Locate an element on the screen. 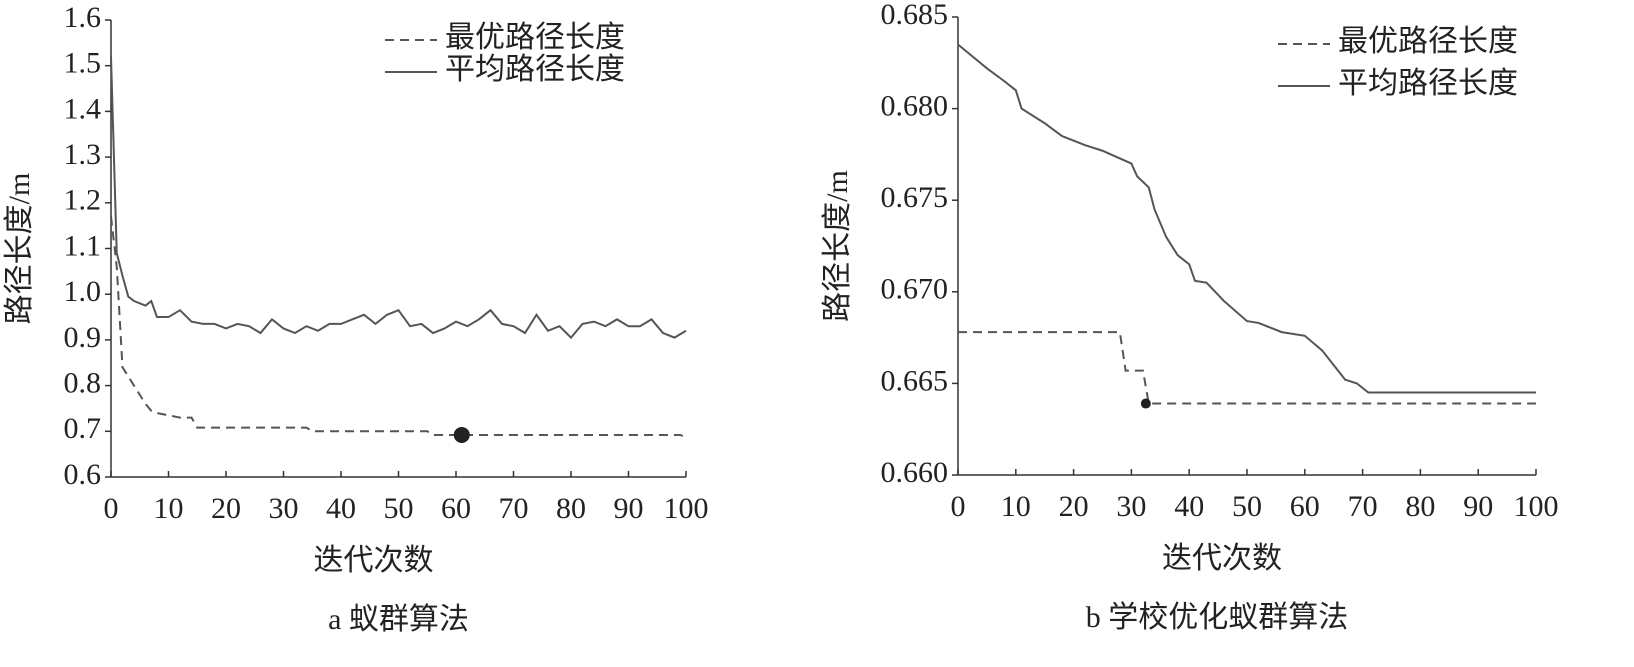  caption: a 蚁群算法 is located at coordinates (398, 619).